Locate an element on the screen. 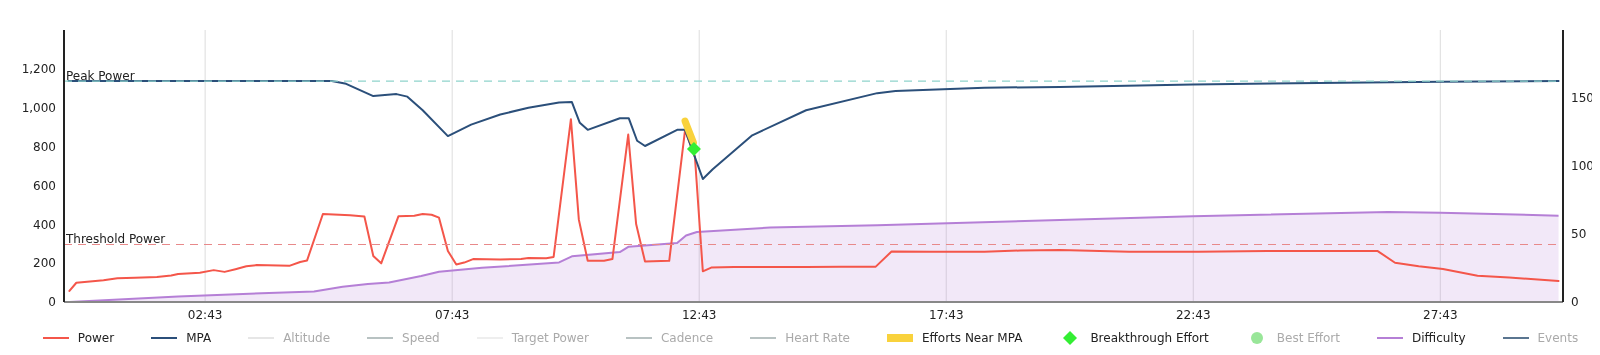 Image resolution: width=1600 pixels, height=355 pixels. x-tick-label: 07:43 is located at coordinates (452, 314).